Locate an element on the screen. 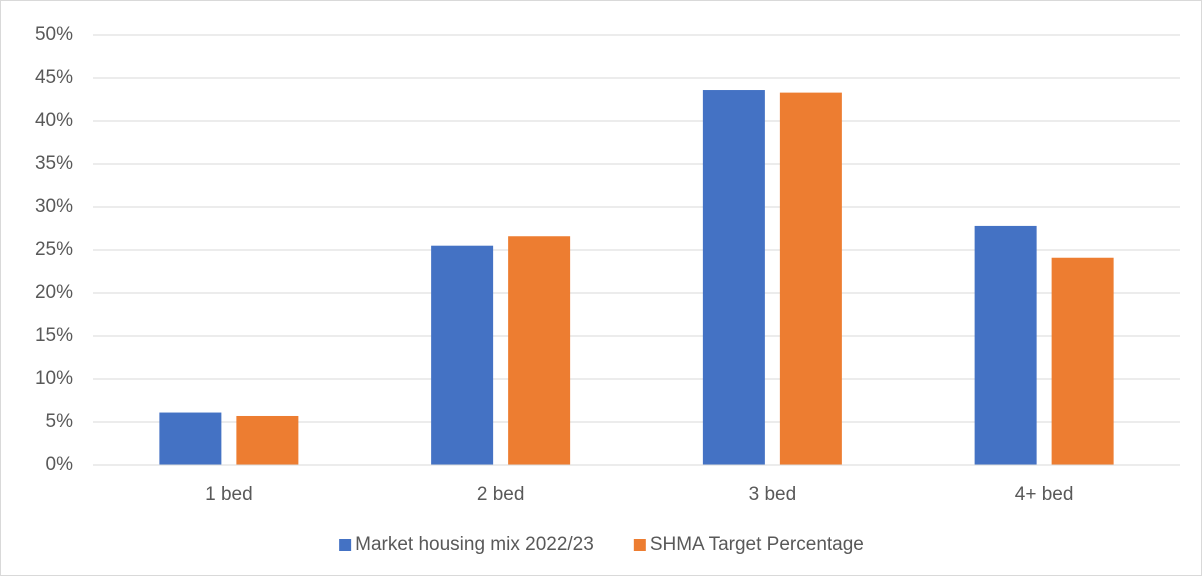 This screenshot has height=577, width=1203. y-tick-label: 25% is located at coordinates (54, 249).